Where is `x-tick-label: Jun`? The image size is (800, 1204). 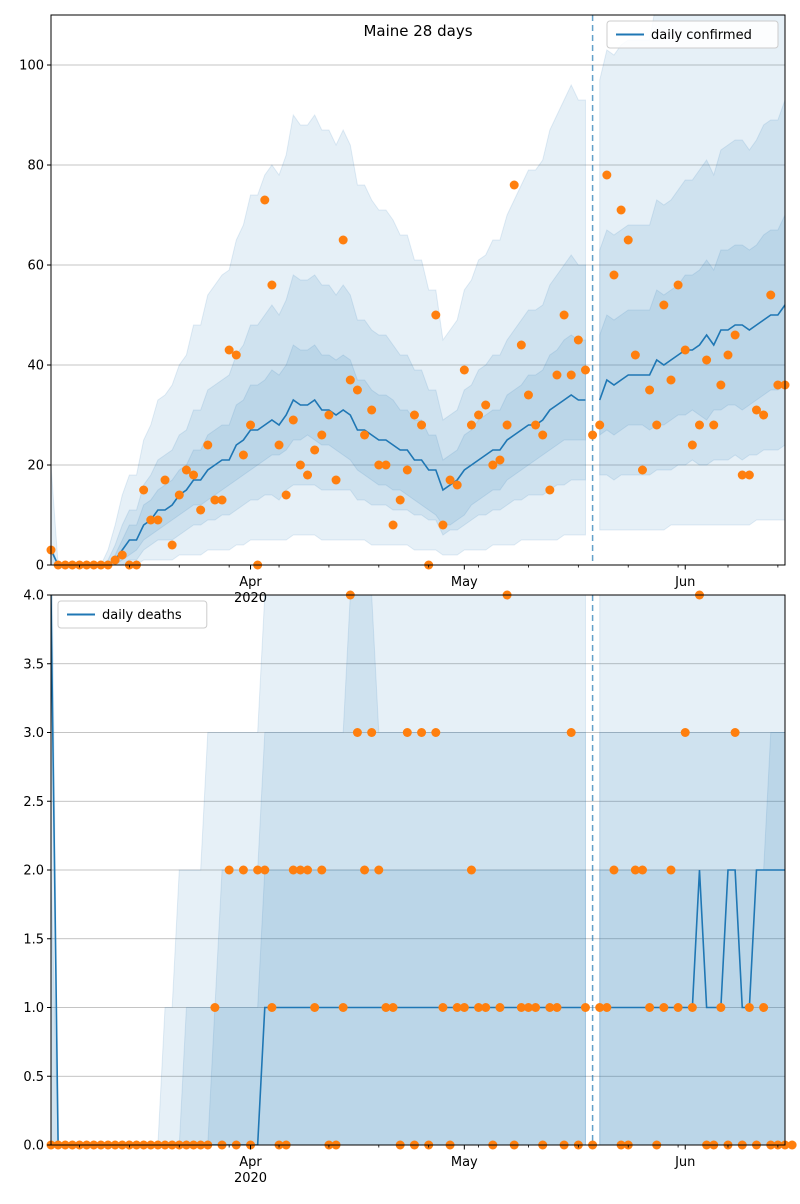 x-tick-label: Jun is located at coordinates (684, 582).